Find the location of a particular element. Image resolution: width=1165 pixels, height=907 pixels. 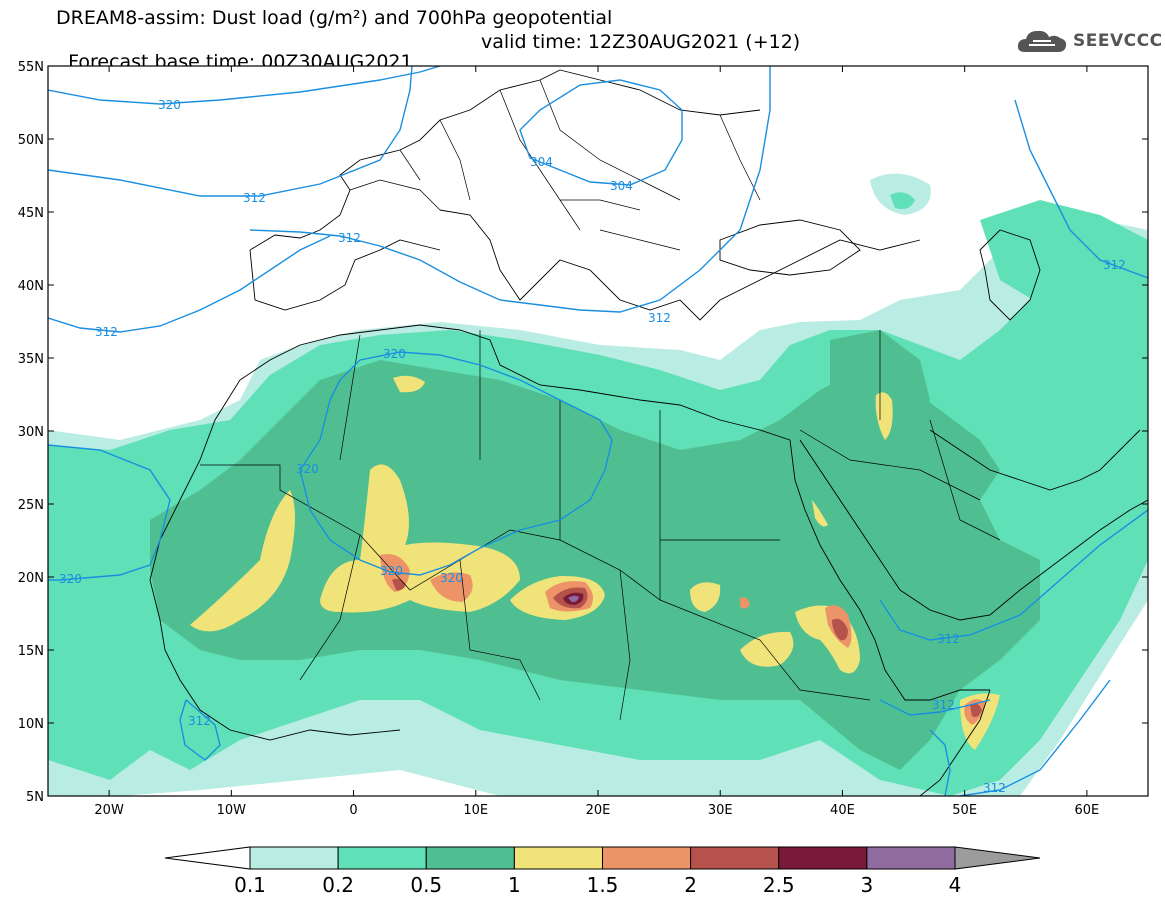

dust-level-2-somalia is located at coordinates (976, 710).